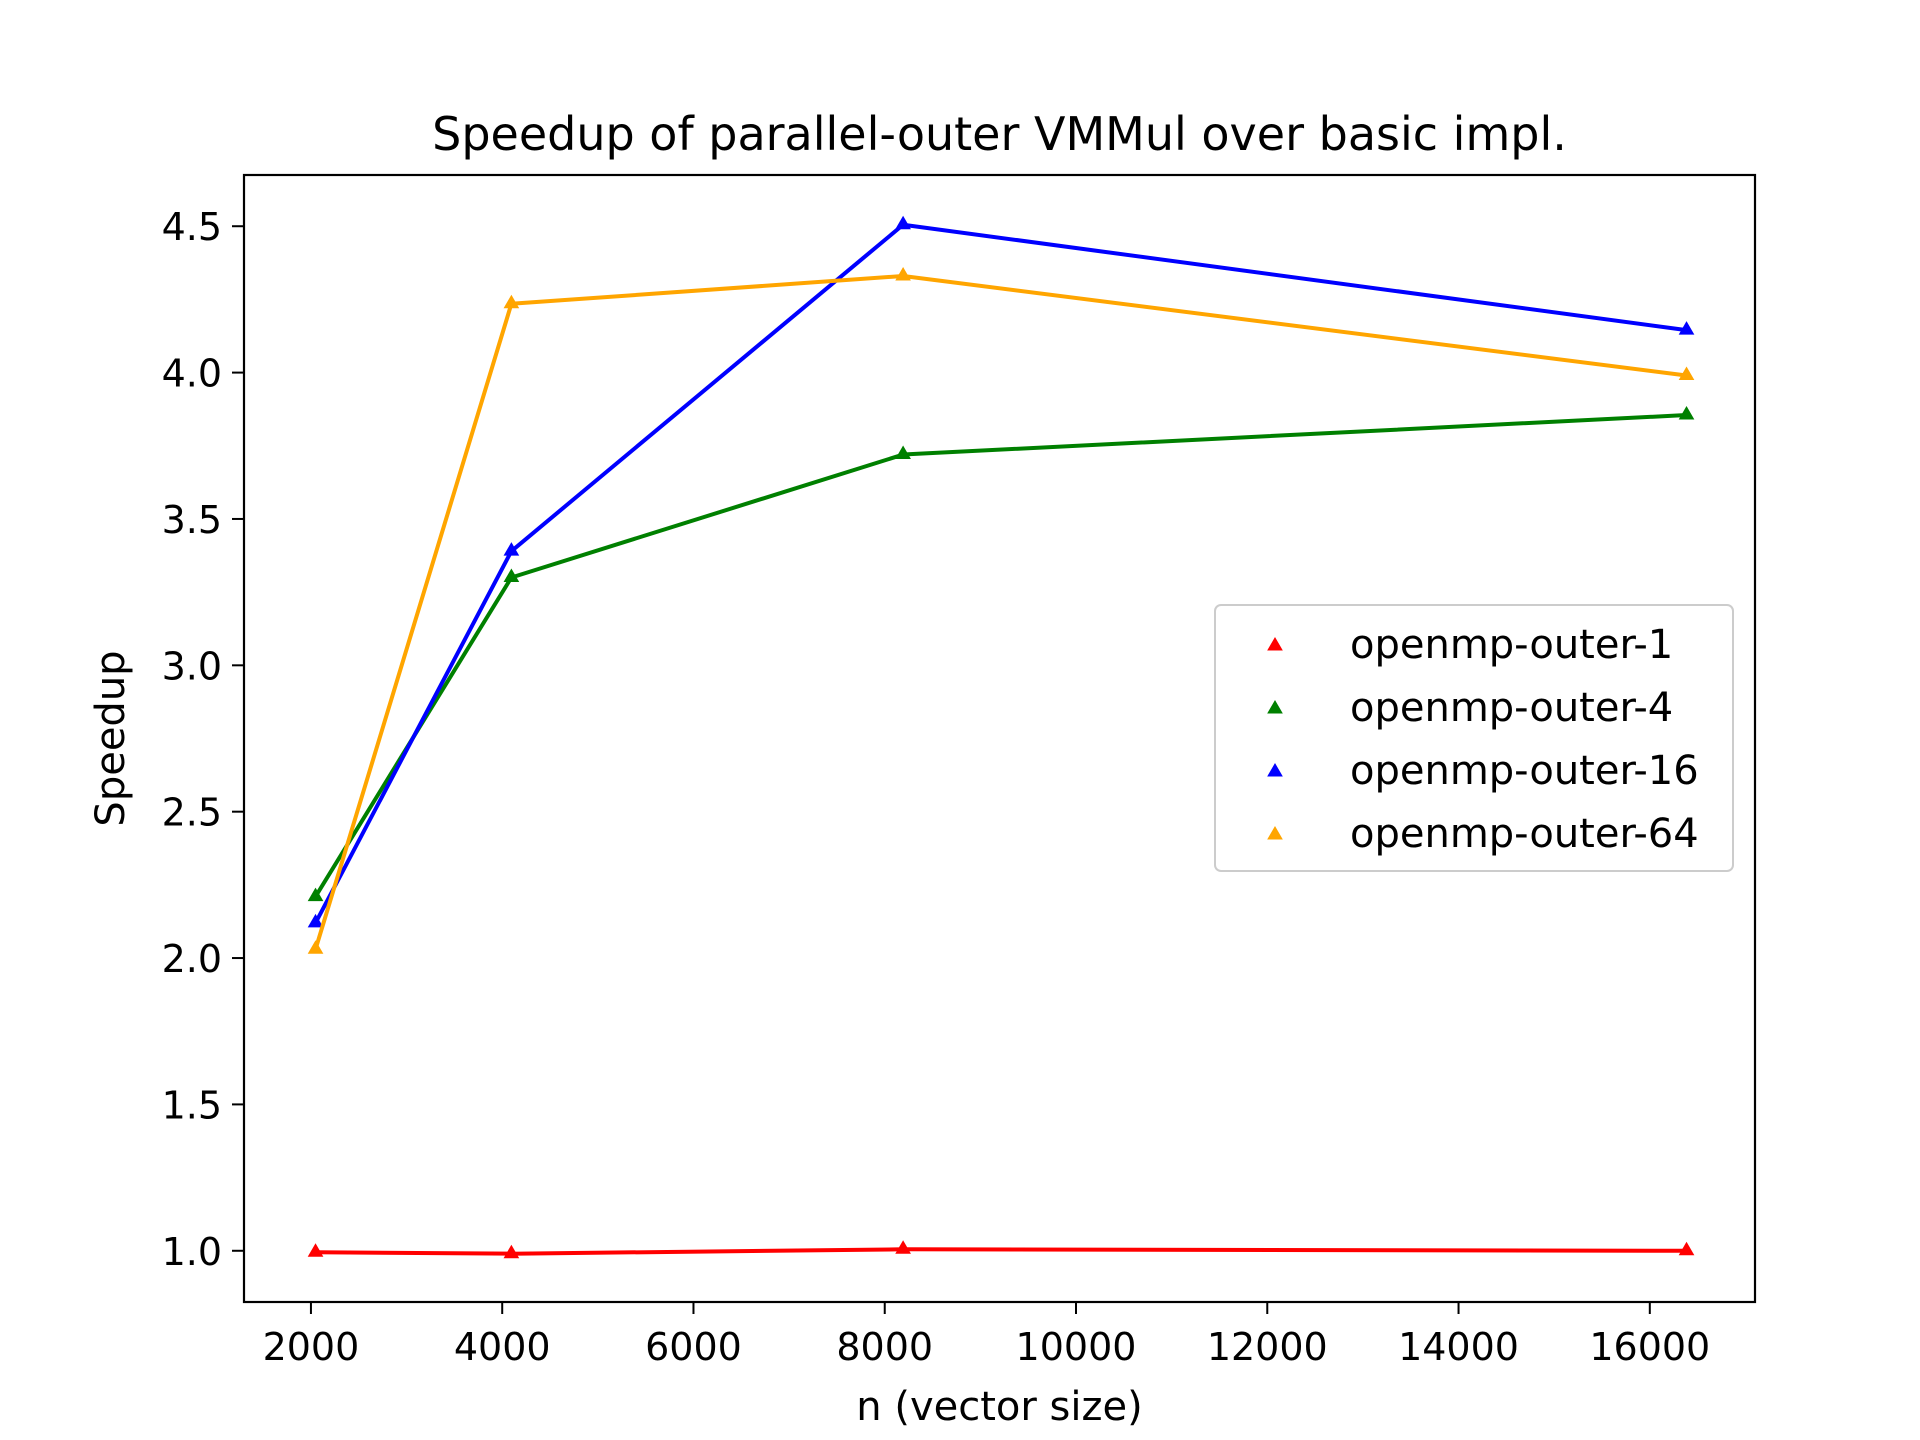  What do you see at coordinates (502, 1347) in the screenshot?
I see `x-tick-label: 4000` at bounding box center [502, 1347].